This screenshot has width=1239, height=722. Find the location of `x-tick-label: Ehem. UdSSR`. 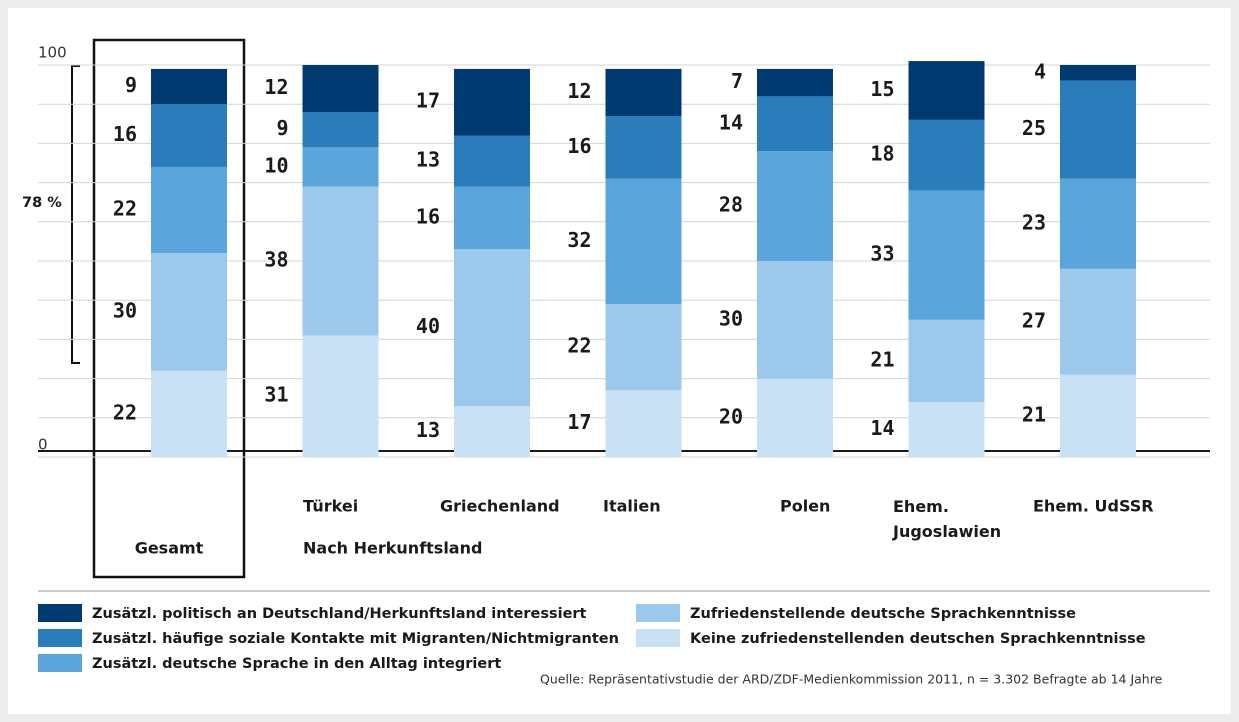

x-tick-label: Ehem. UdSSR is located at coordinates (1093, 506).